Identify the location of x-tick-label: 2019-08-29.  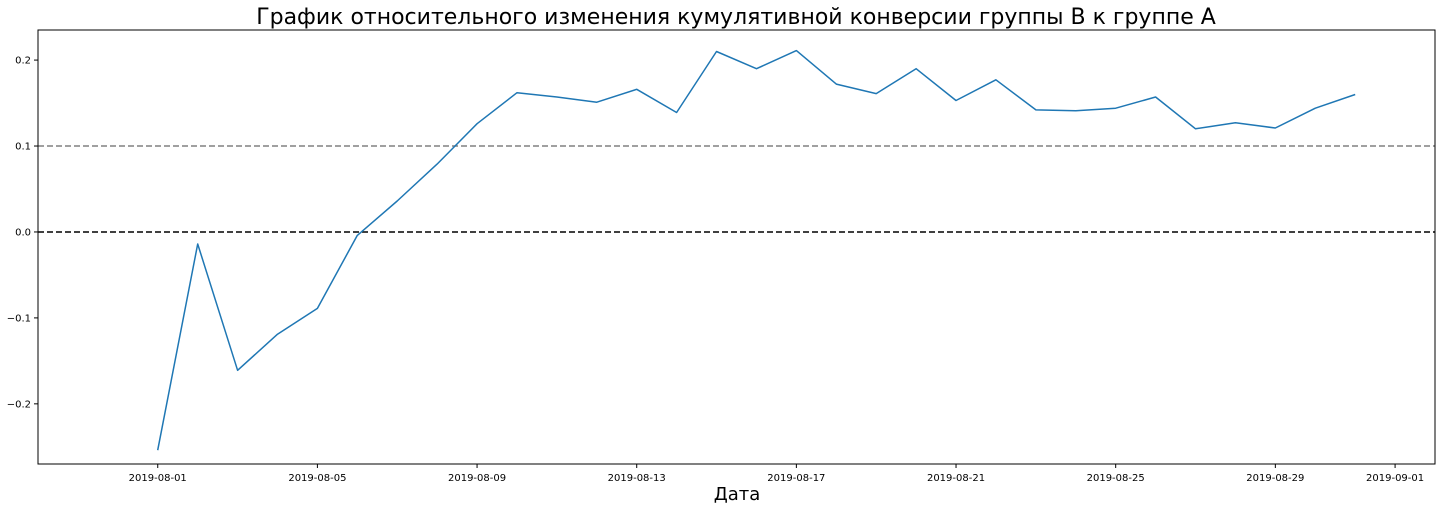
(1275, 478).